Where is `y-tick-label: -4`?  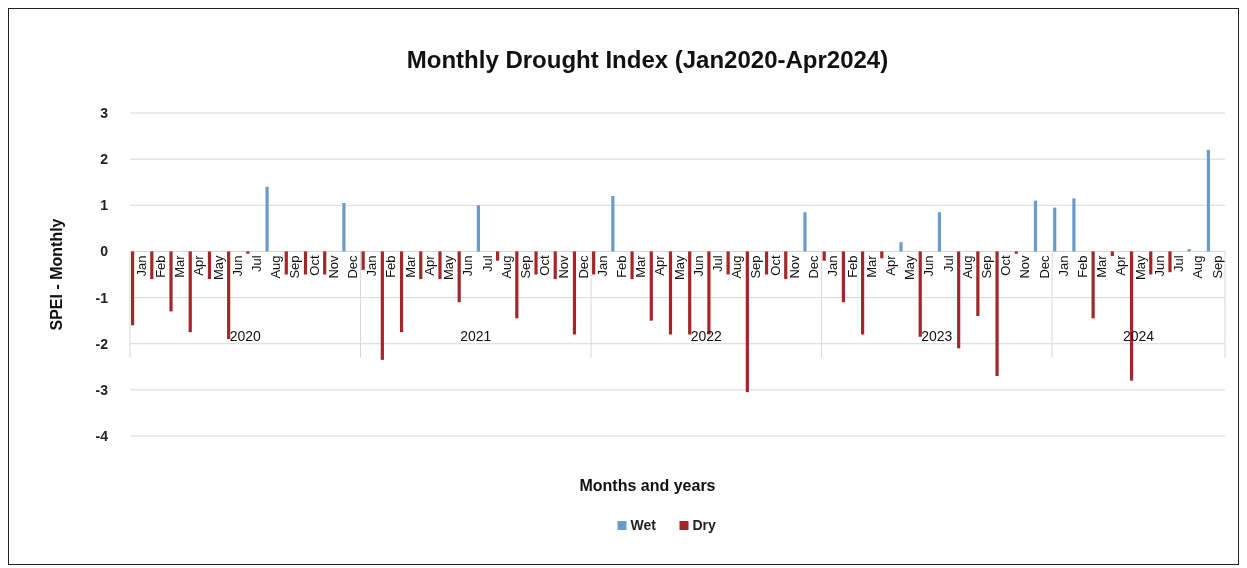
y-tick-label: -4 is located at coordinates (102, 436).